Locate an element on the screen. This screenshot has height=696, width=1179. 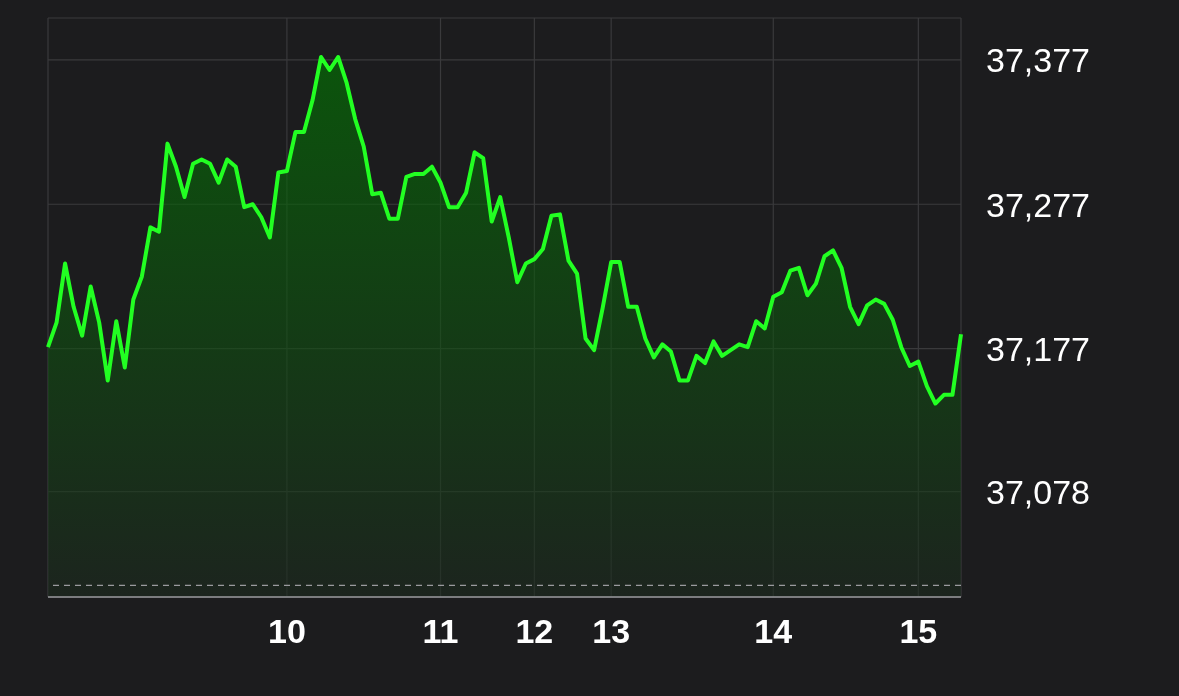
x-tick-label: 12 is located at coordinates (534, 631).